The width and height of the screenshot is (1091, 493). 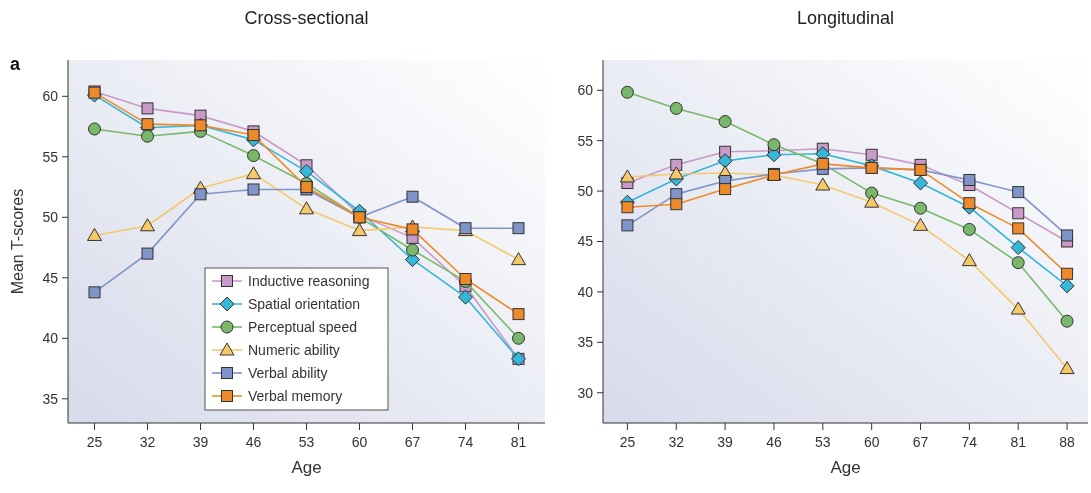 What do you see at coordinates (294, 349) in the screenshot?
I see `legend-label: Numeric ability` at bounding box center [294, 349].